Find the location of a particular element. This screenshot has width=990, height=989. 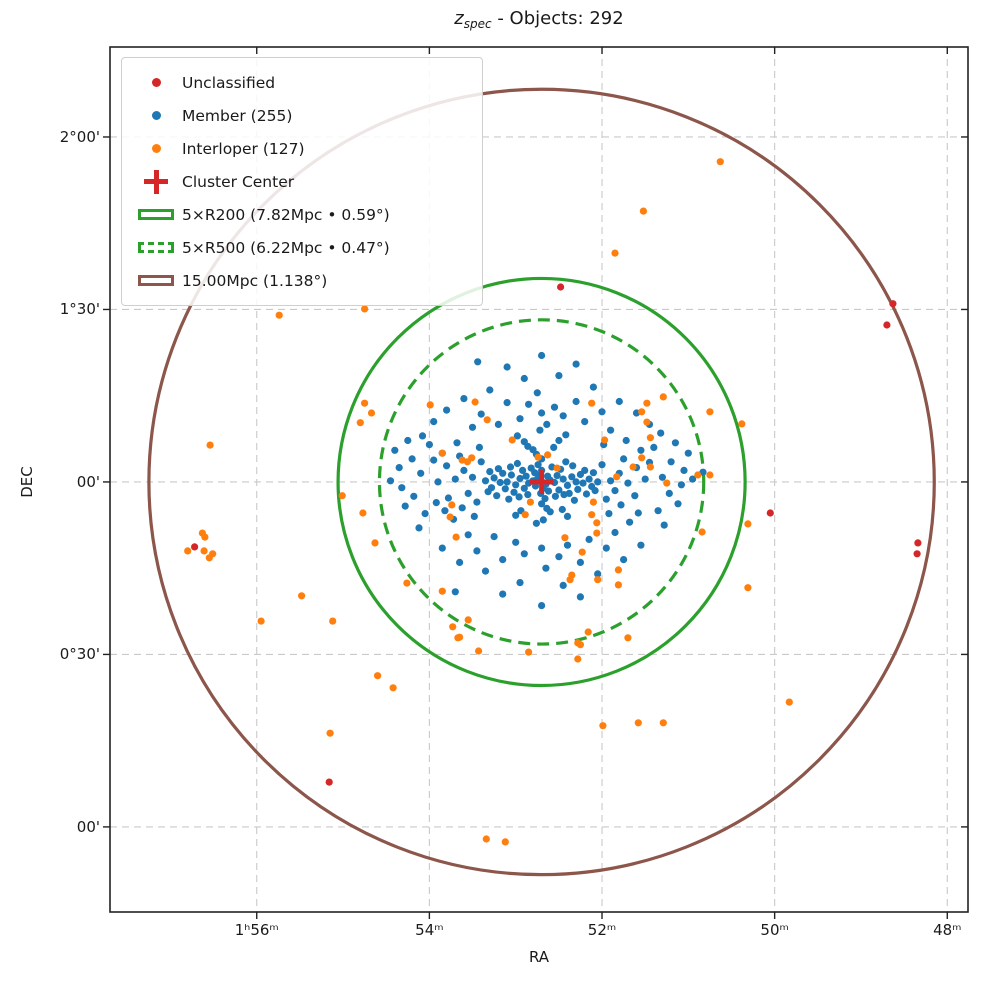

y-axis-label: DEC is located at coordinates (27, 482).